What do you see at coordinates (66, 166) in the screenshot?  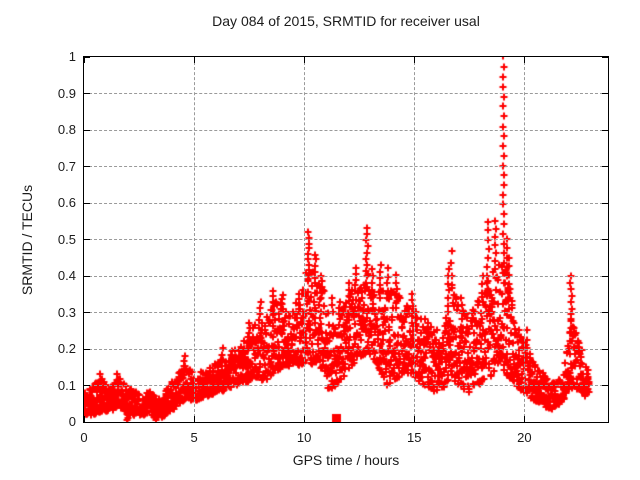 I see `y-tick-label: 0.7` at bounding box center [66, 166].